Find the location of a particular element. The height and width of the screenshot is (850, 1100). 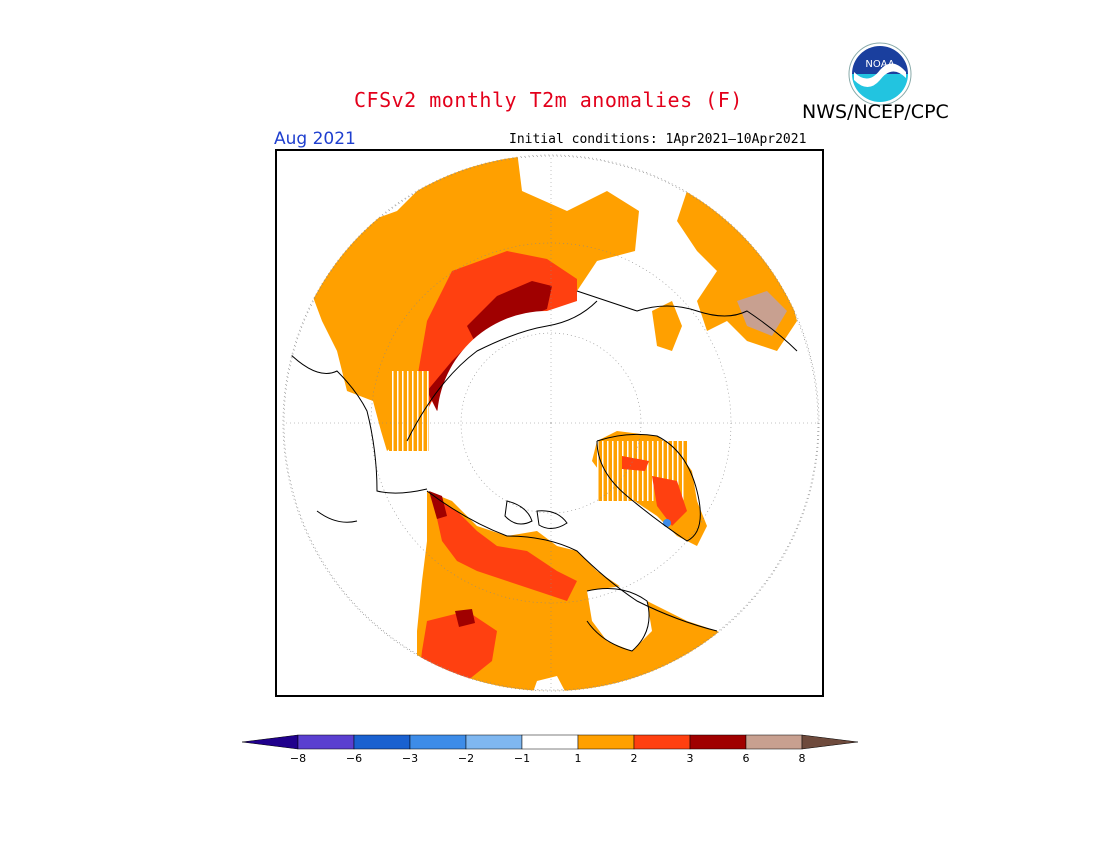

colorbar-arrow-high is located at coordinates (830, 742).